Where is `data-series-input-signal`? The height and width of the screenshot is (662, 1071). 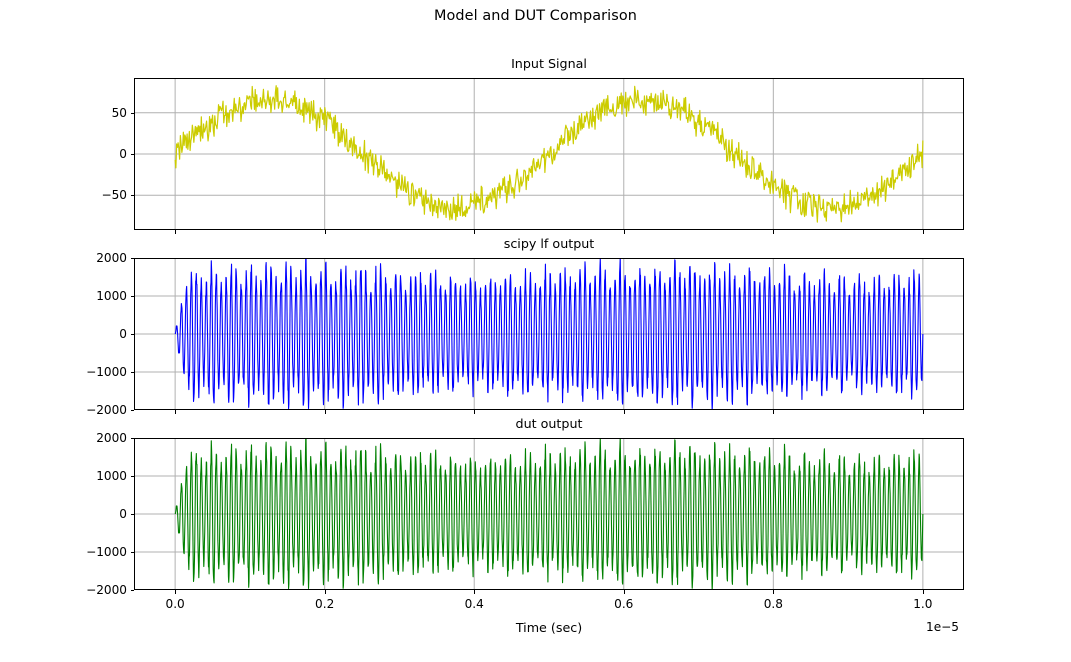
data-series-input-signal is located at coordinates (549, 154).